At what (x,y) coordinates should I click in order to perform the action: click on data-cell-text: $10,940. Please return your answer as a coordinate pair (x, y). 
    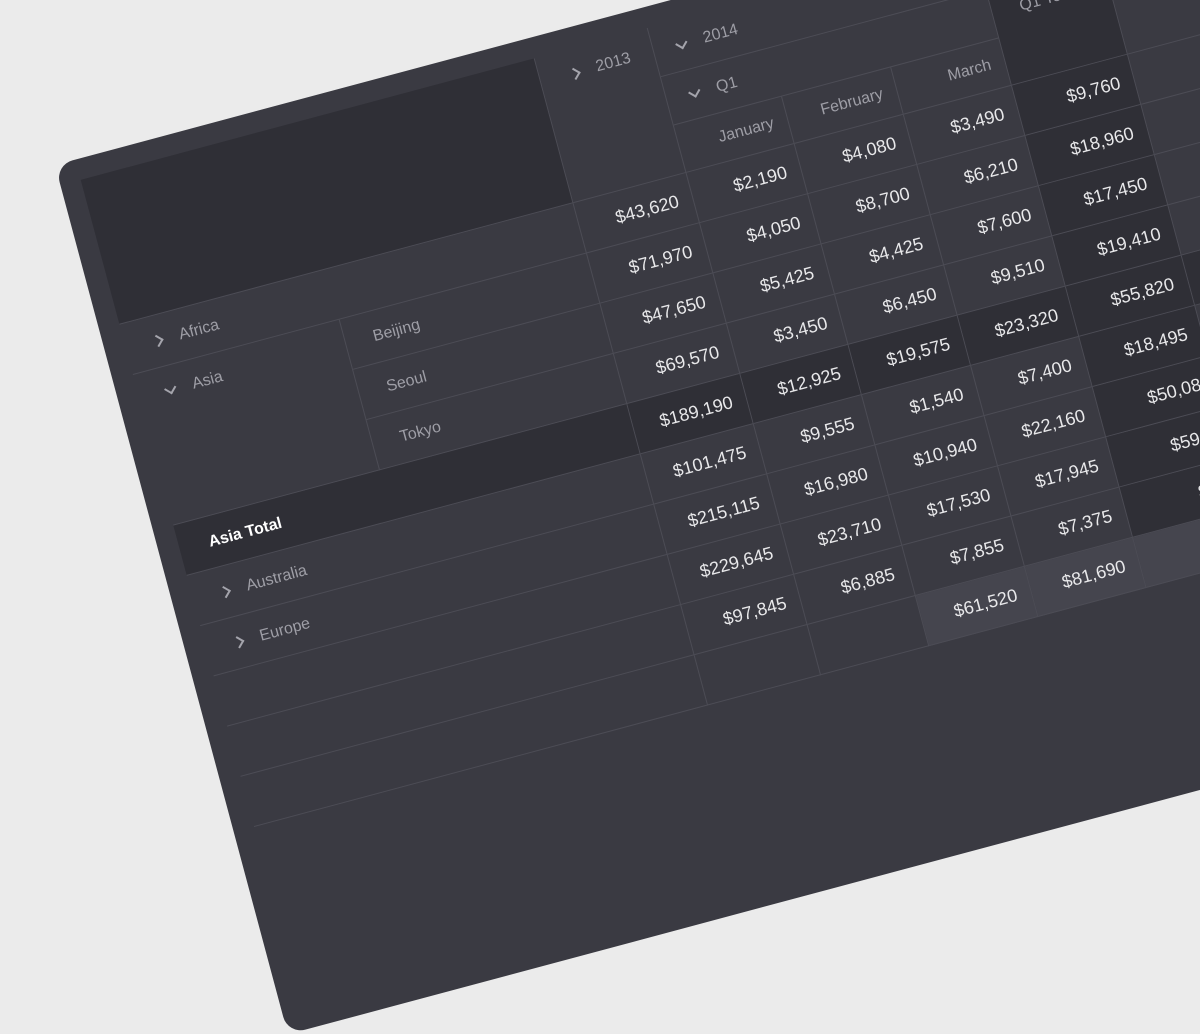
    Looking at the image, I should click on (945, 452).